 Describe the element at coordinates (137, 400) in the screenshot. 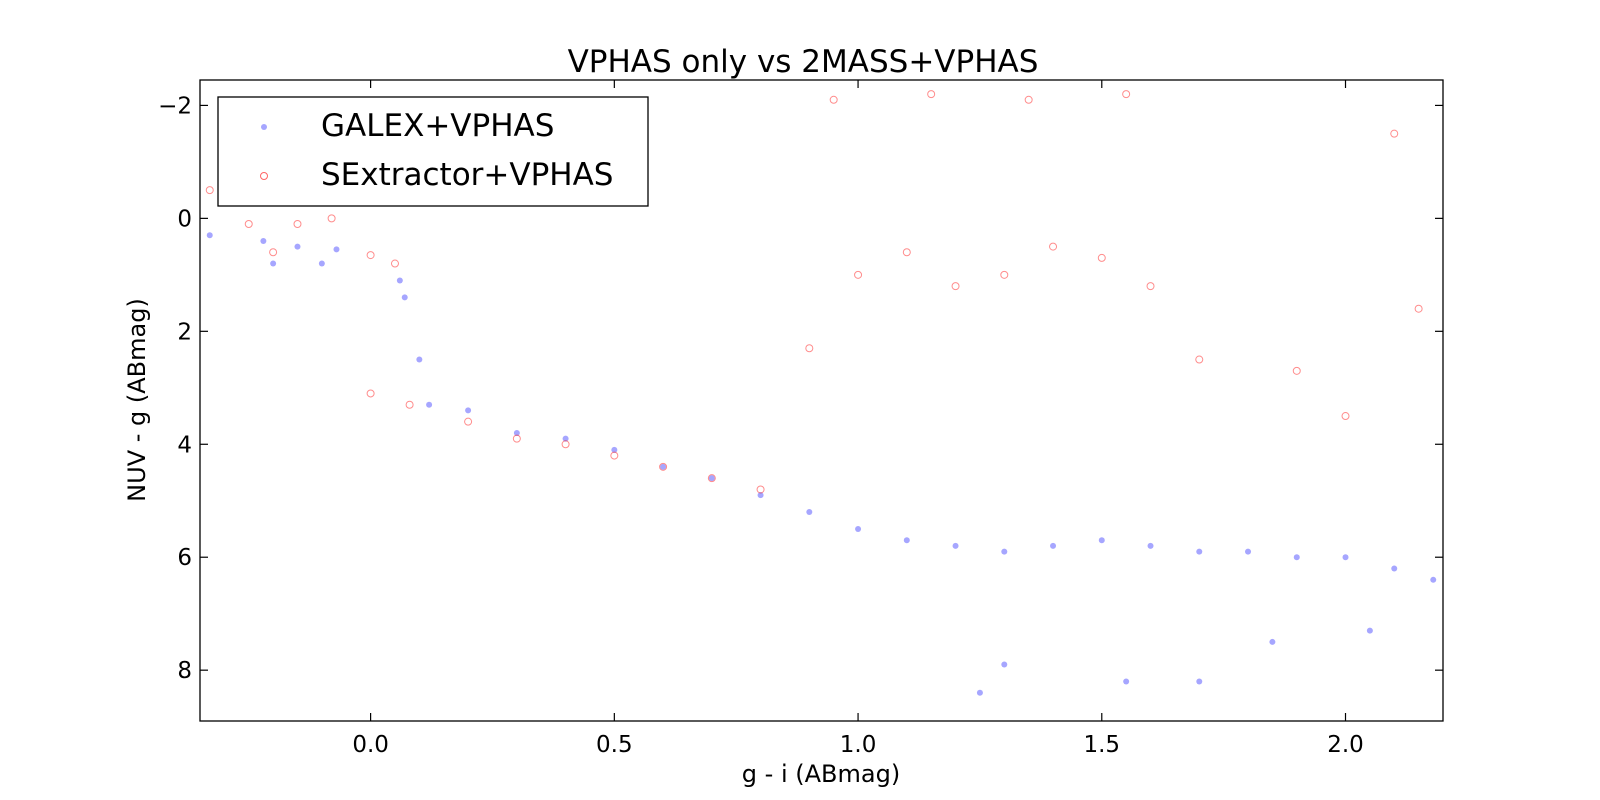

I see `y-axis-label: NUV - g (ABmag)` at that location.